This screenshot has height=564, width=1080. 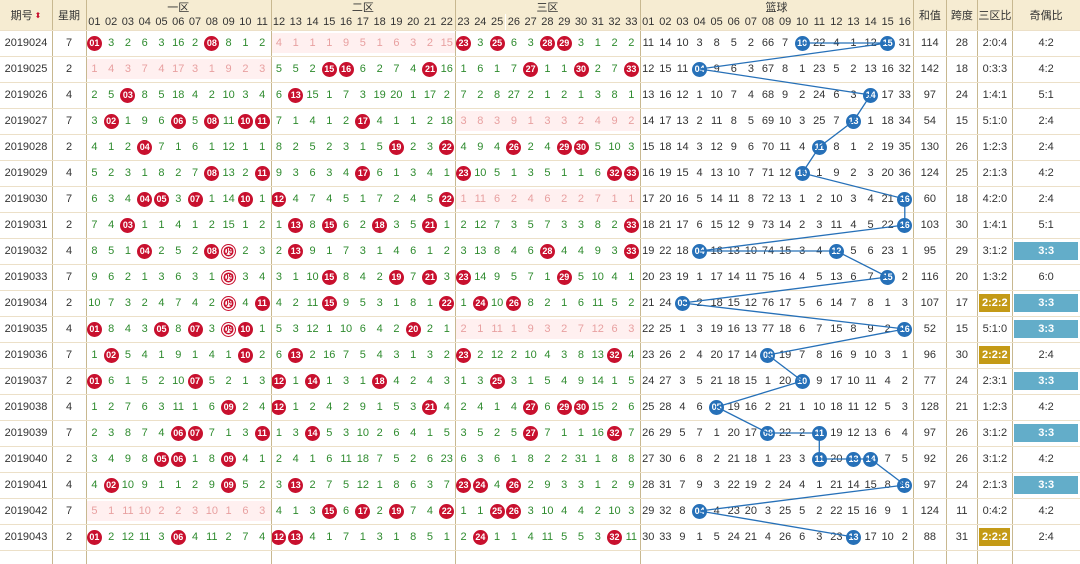 I want to click on blue-number-header: 12, so click(x=836, y=22).